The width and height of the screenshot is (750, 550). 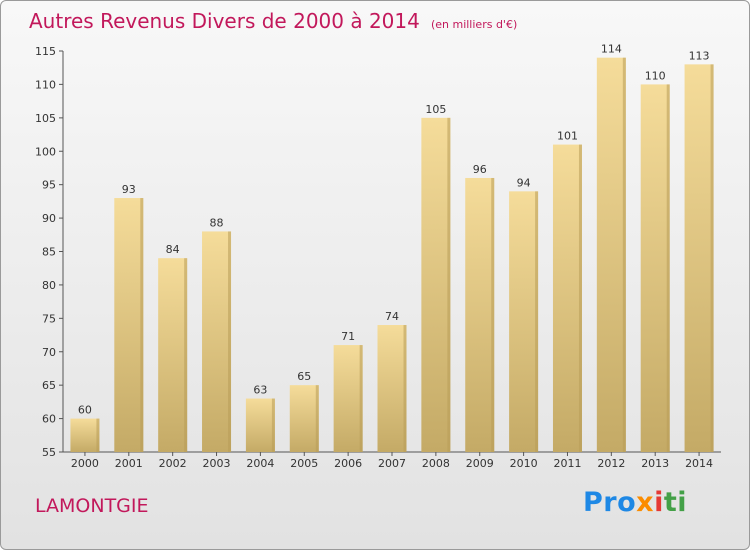 What do you see at coordinates (474, 24) in the screenshot?
I see `chart-unit-note: (en milliers d'€)` at bounding box center [474, 24].